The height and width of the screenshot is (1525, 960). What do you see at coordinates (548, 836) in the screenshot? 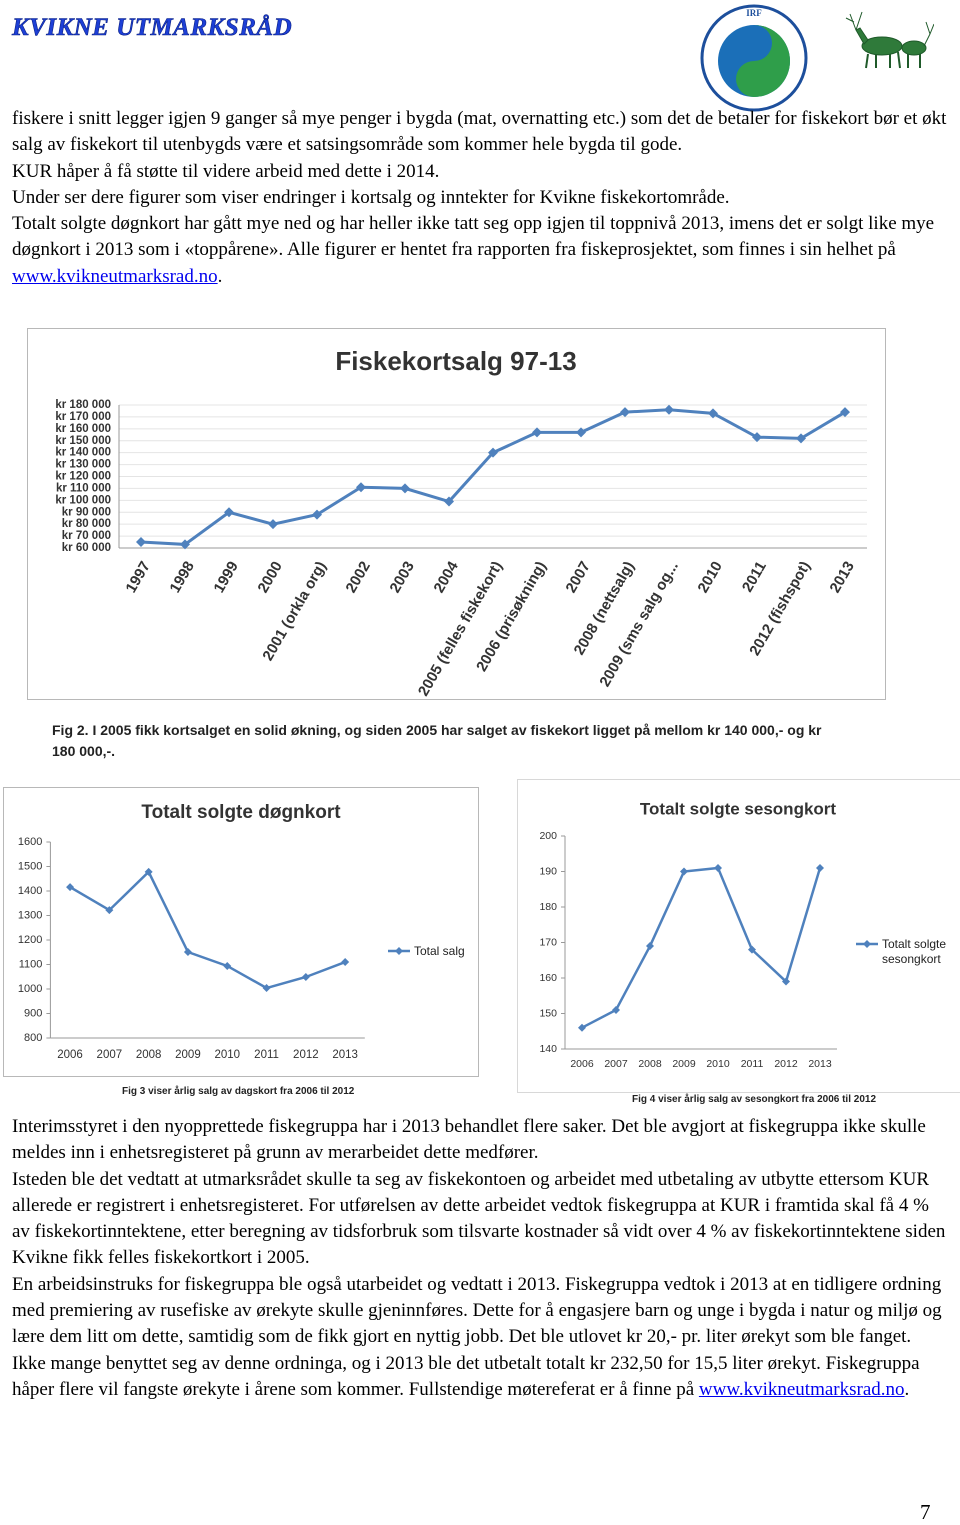
I see `y-tick-label: 200` at bounding box center [548, 836].